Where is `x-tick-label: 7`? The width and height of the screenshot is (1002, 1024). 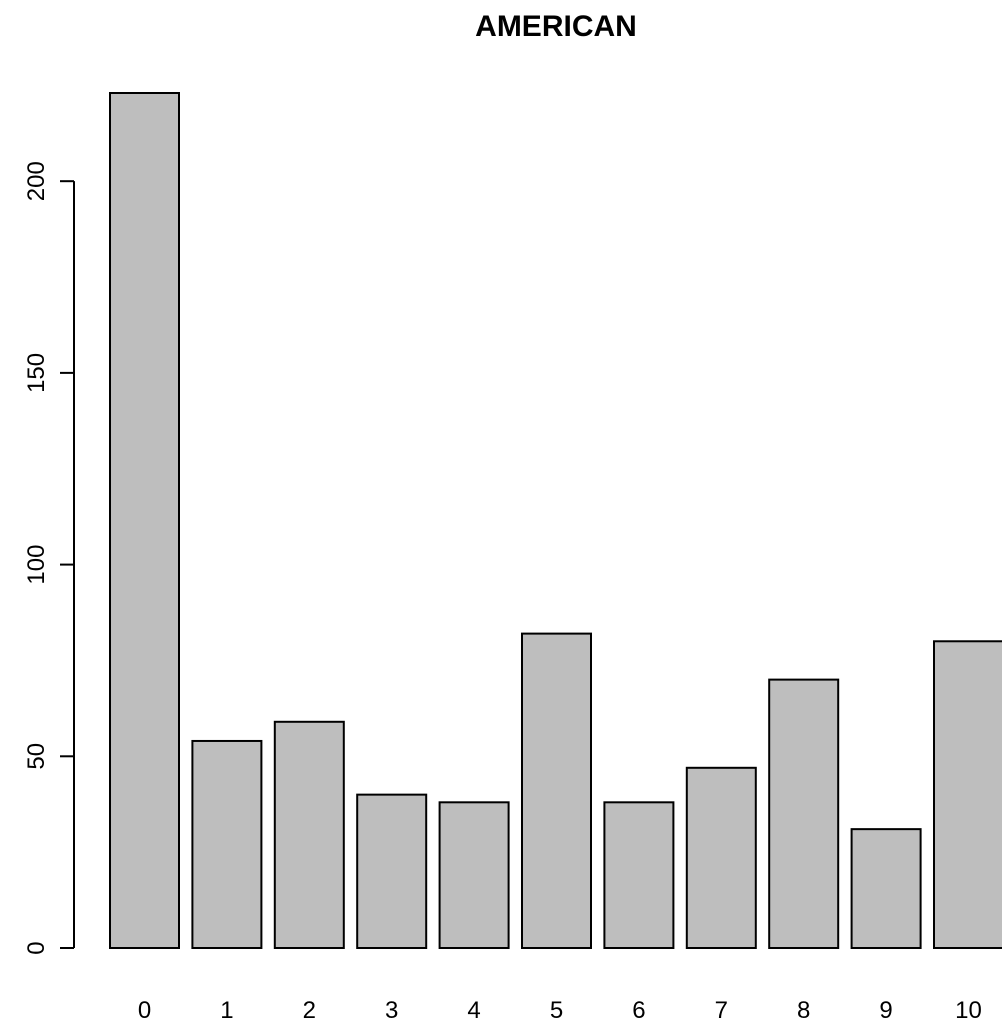 x-tick-label: 7 is located at coordinates (721, 1010).